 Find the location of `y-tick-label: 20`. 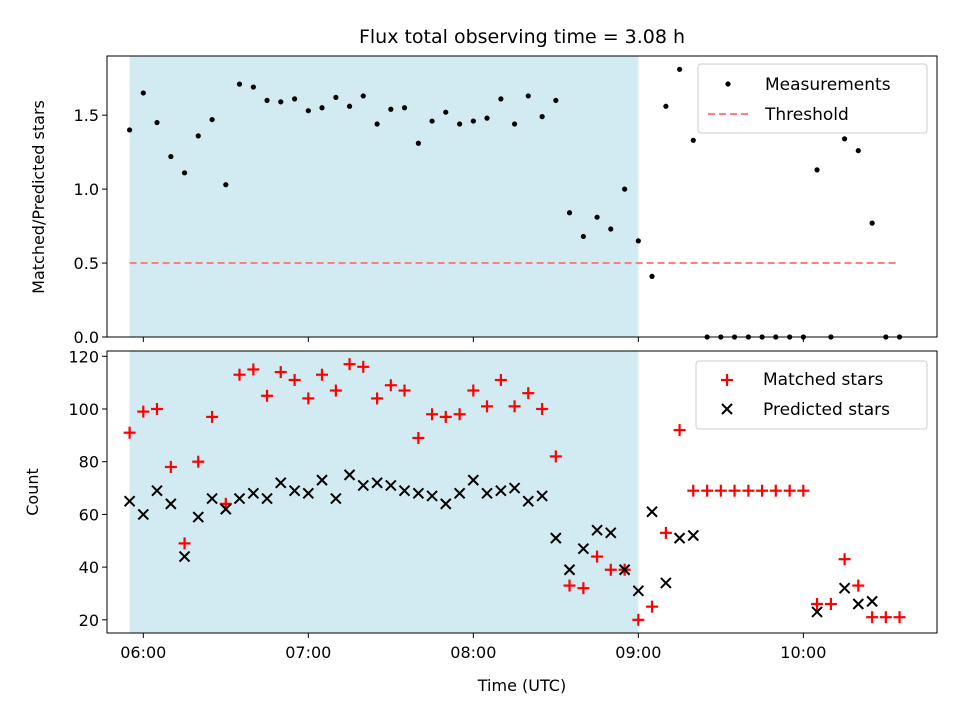

y-tick-label: 20 is located at coordinates (89, 620).